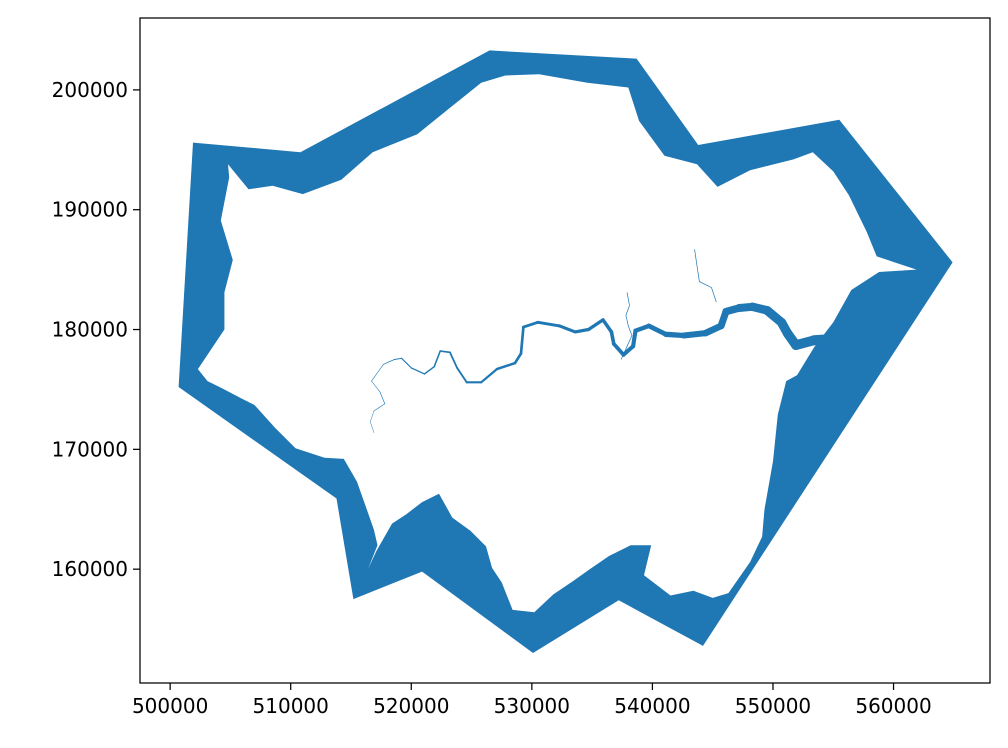 The width and height of the screenshot is (1008, 748). Describe the element at coordinates (773, 706) in the screenshot. I see `x-tick-label: 550000` at that location.